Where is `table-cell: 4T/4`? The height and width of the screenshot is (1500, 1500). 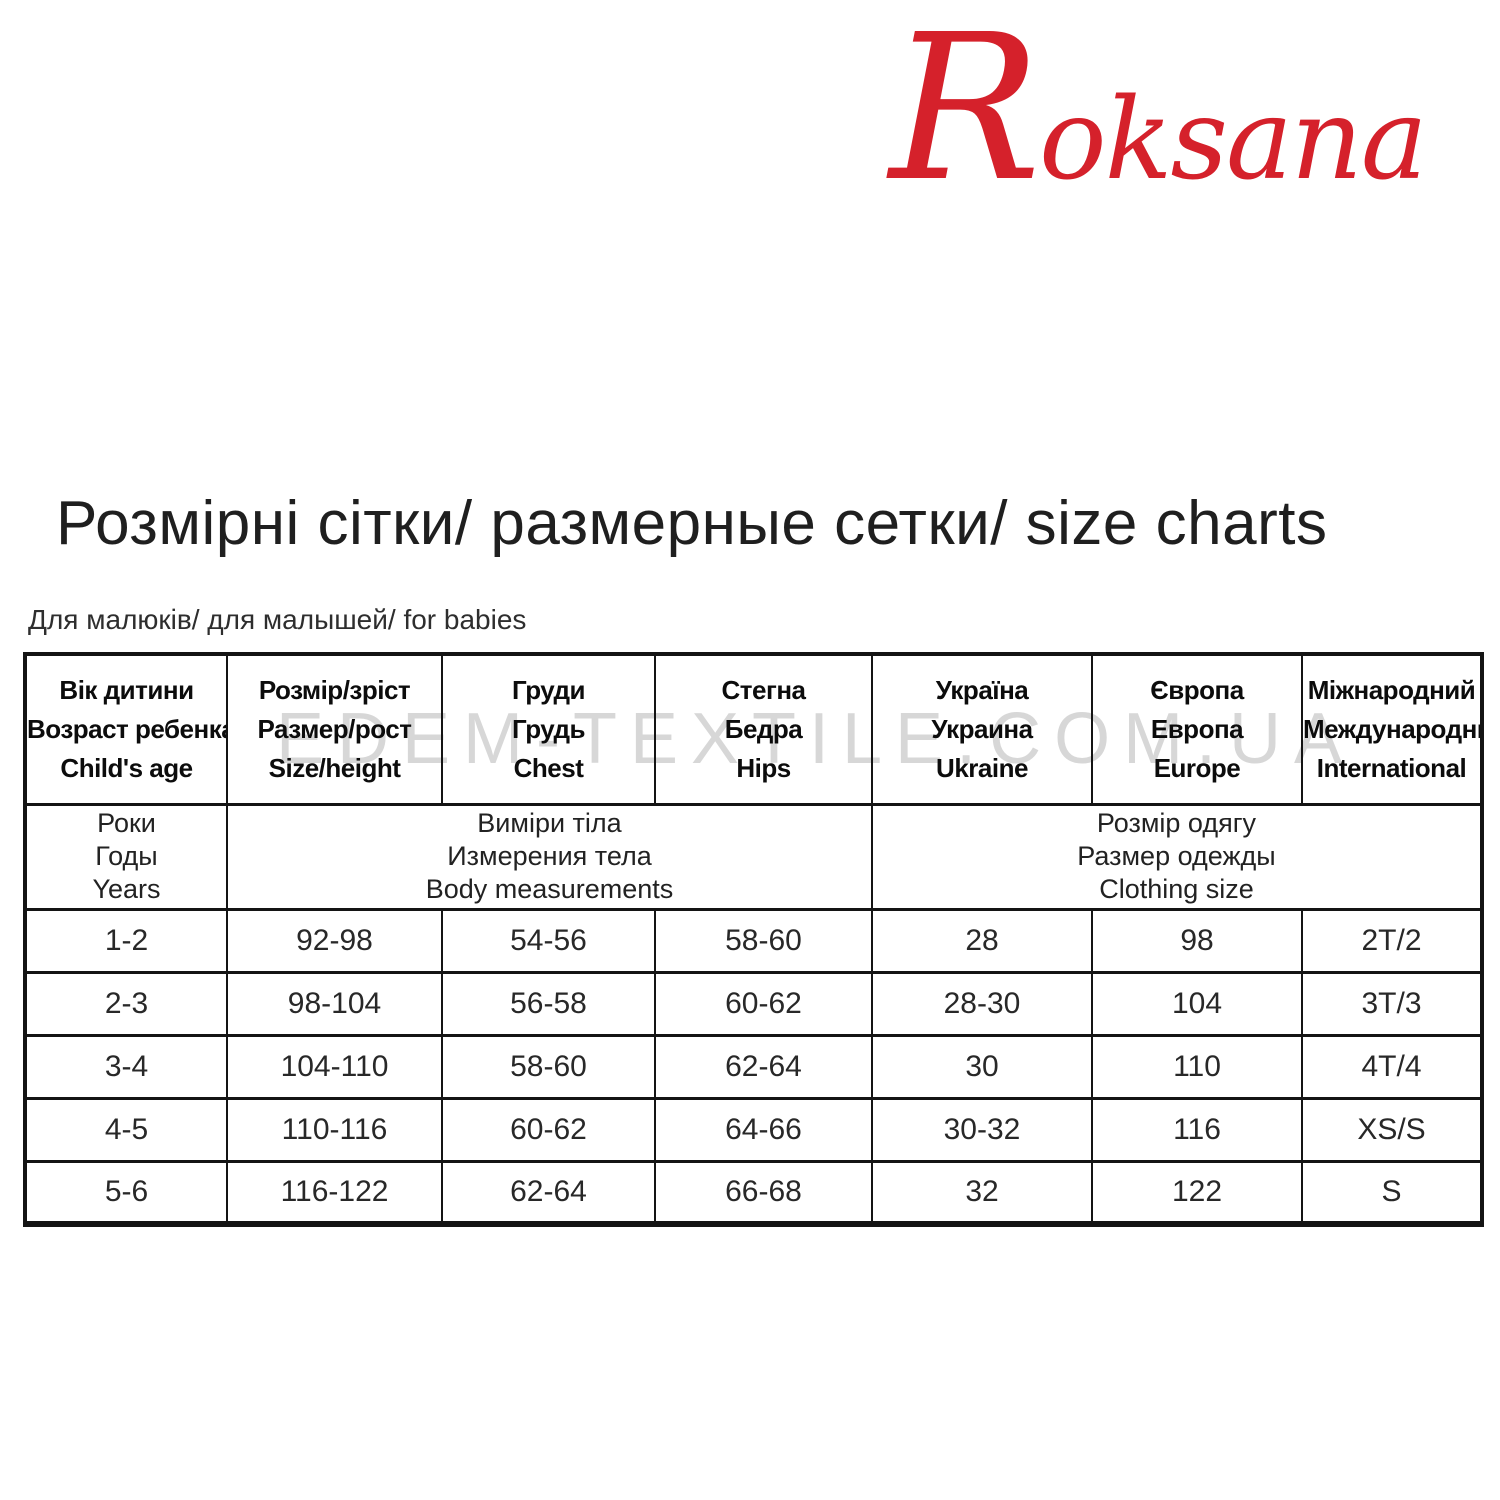 table-cell: 4T/4 is located at coordinates (1392, 1066).